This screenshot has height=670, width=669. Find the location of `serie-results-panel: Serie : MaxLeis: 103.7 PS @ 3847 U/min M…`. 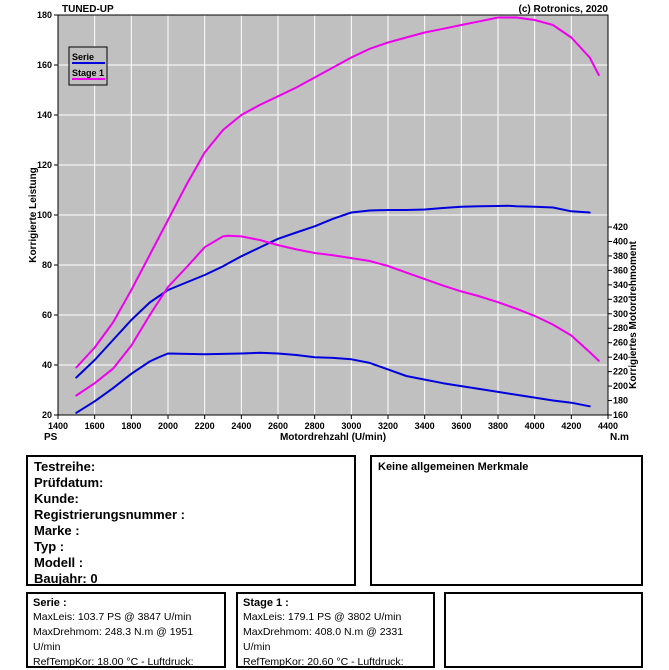

serie-results-panel: Serie : MaxLeis: 103.7 PS @ 3847 U/min M… is located at coordinates (126, 630).